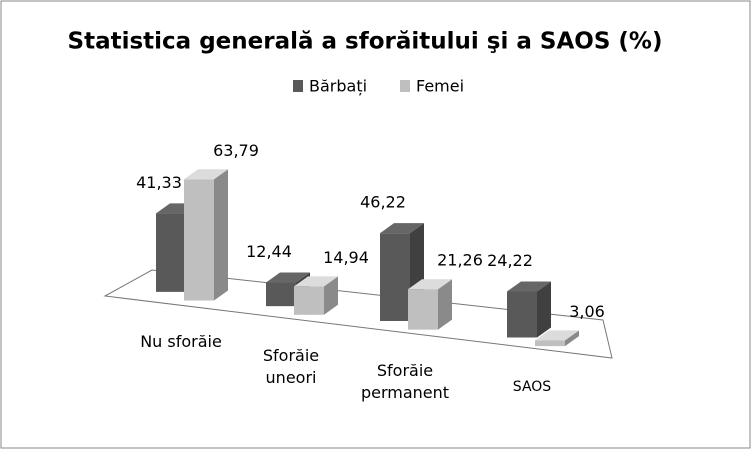  I want to click on floor, so click(358, 314).